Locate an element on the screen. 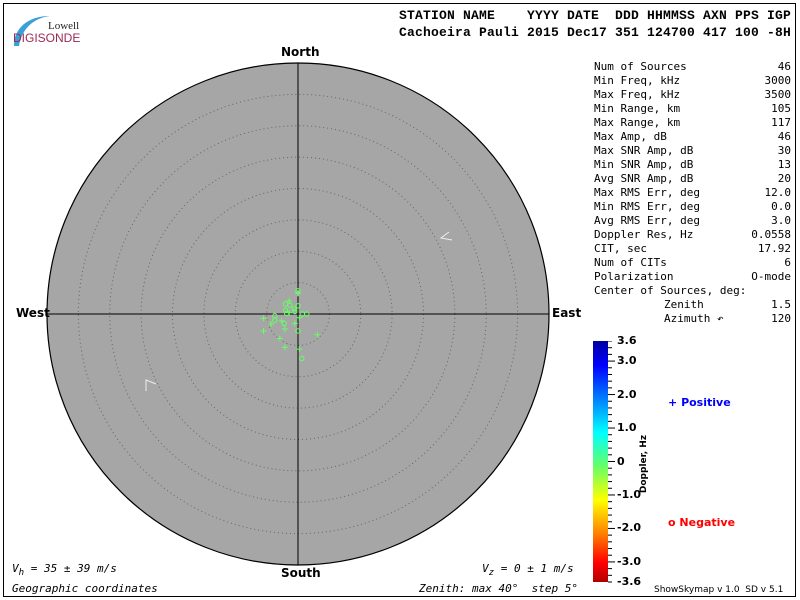 The width and height of the screenshot is (800, 600). colorbar-tick-label: 3.6 is located at coordinates (627, 340).